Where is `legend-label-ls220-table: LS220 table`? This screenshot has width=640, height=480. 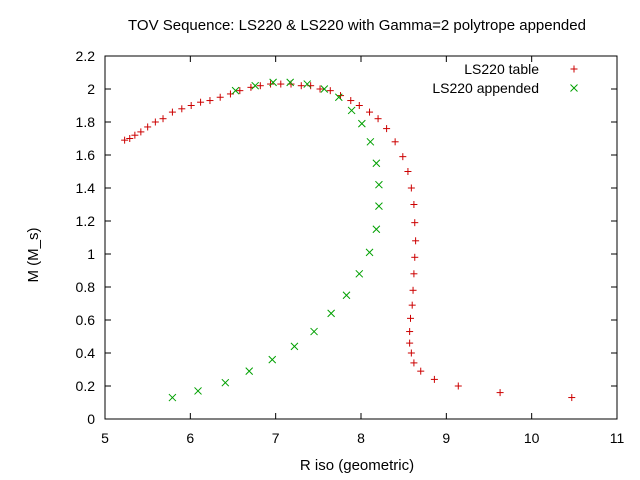
legend-label-ls220-table: LS220 table is located at coordinates (501, 69).